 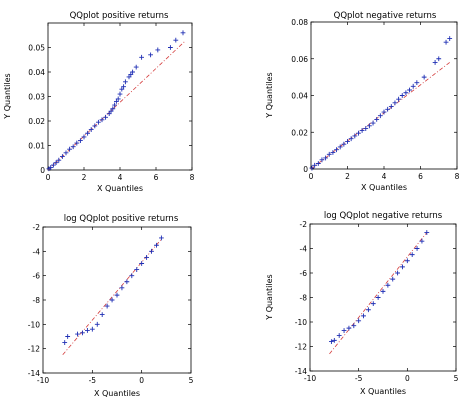 What do you see at coordinates (120, 177) in the screenshot?
I see `x-tick-label: 4` at bounding box center [120, 177].